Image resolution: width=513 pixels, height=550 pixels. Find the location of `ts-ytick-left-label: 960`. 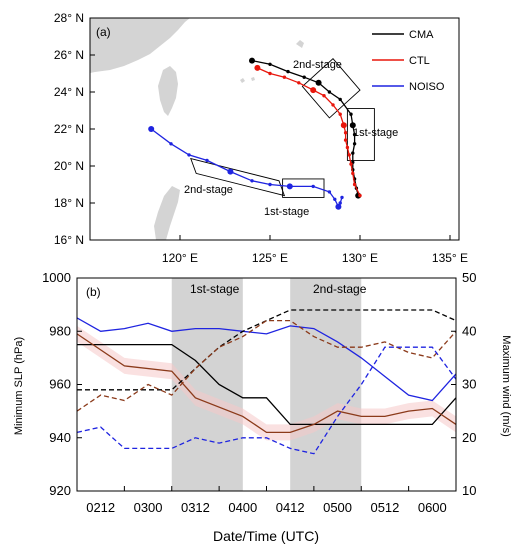

ts-ytick-left-label: 960 is located at coordinates (60, 384).